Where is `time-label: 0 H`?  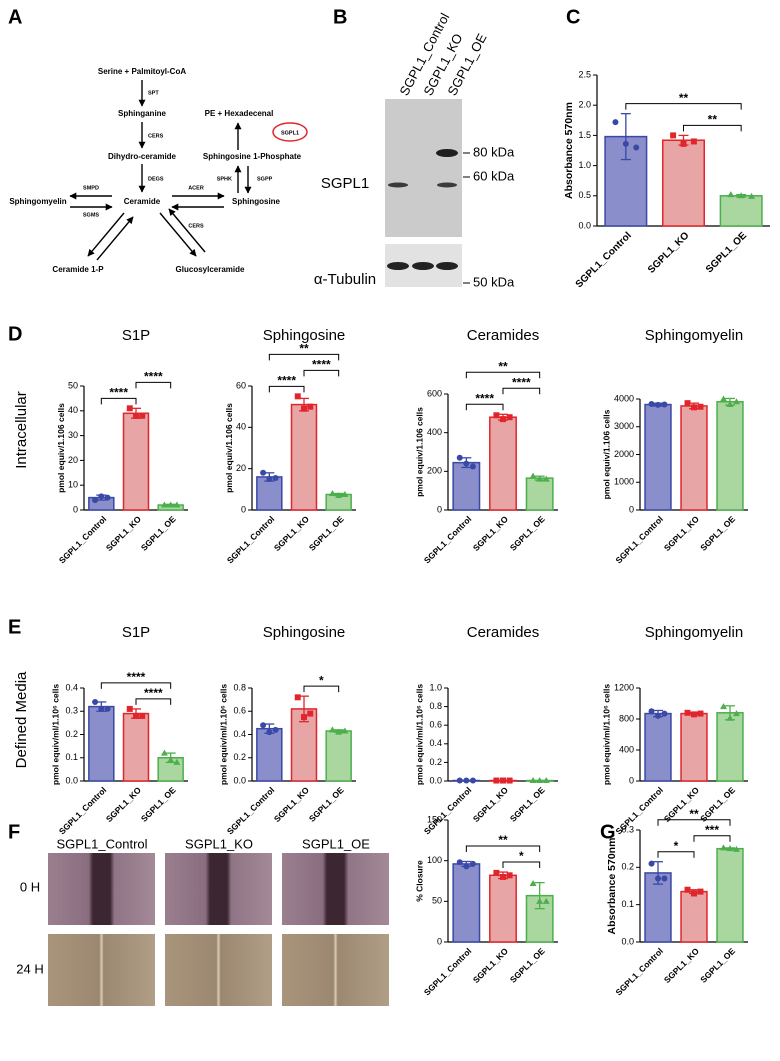
time-label: 0 H is located at coordinates (30, 886).